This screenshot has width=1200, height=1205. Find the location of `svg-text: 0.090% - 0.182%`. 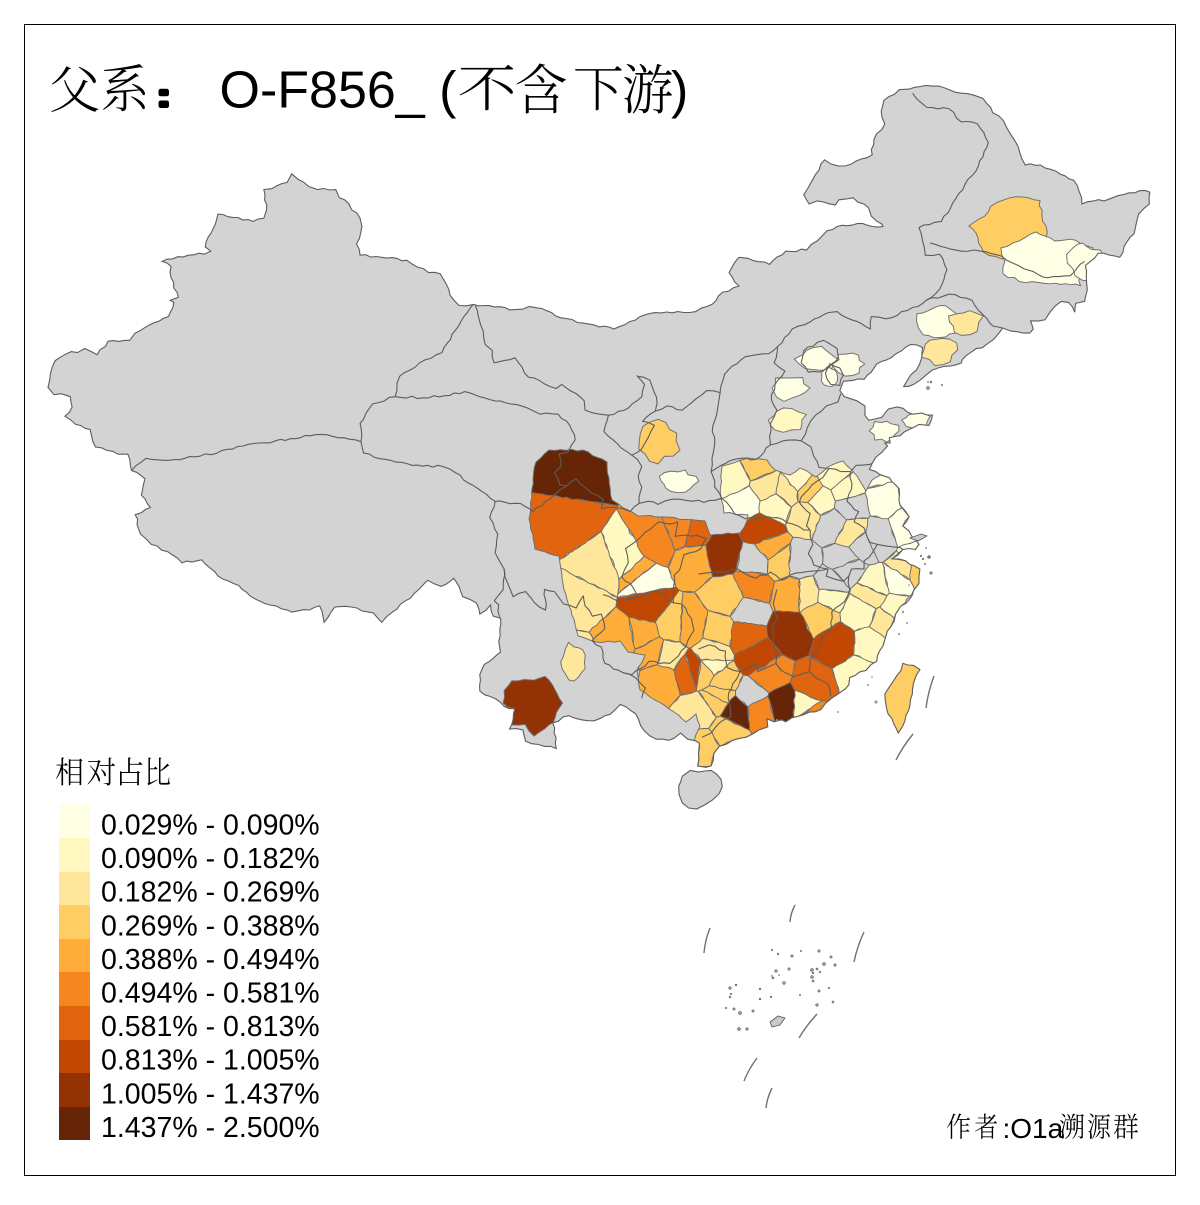

svg-text: 0.090% - 0.182% is located at coordinates (210, 859).